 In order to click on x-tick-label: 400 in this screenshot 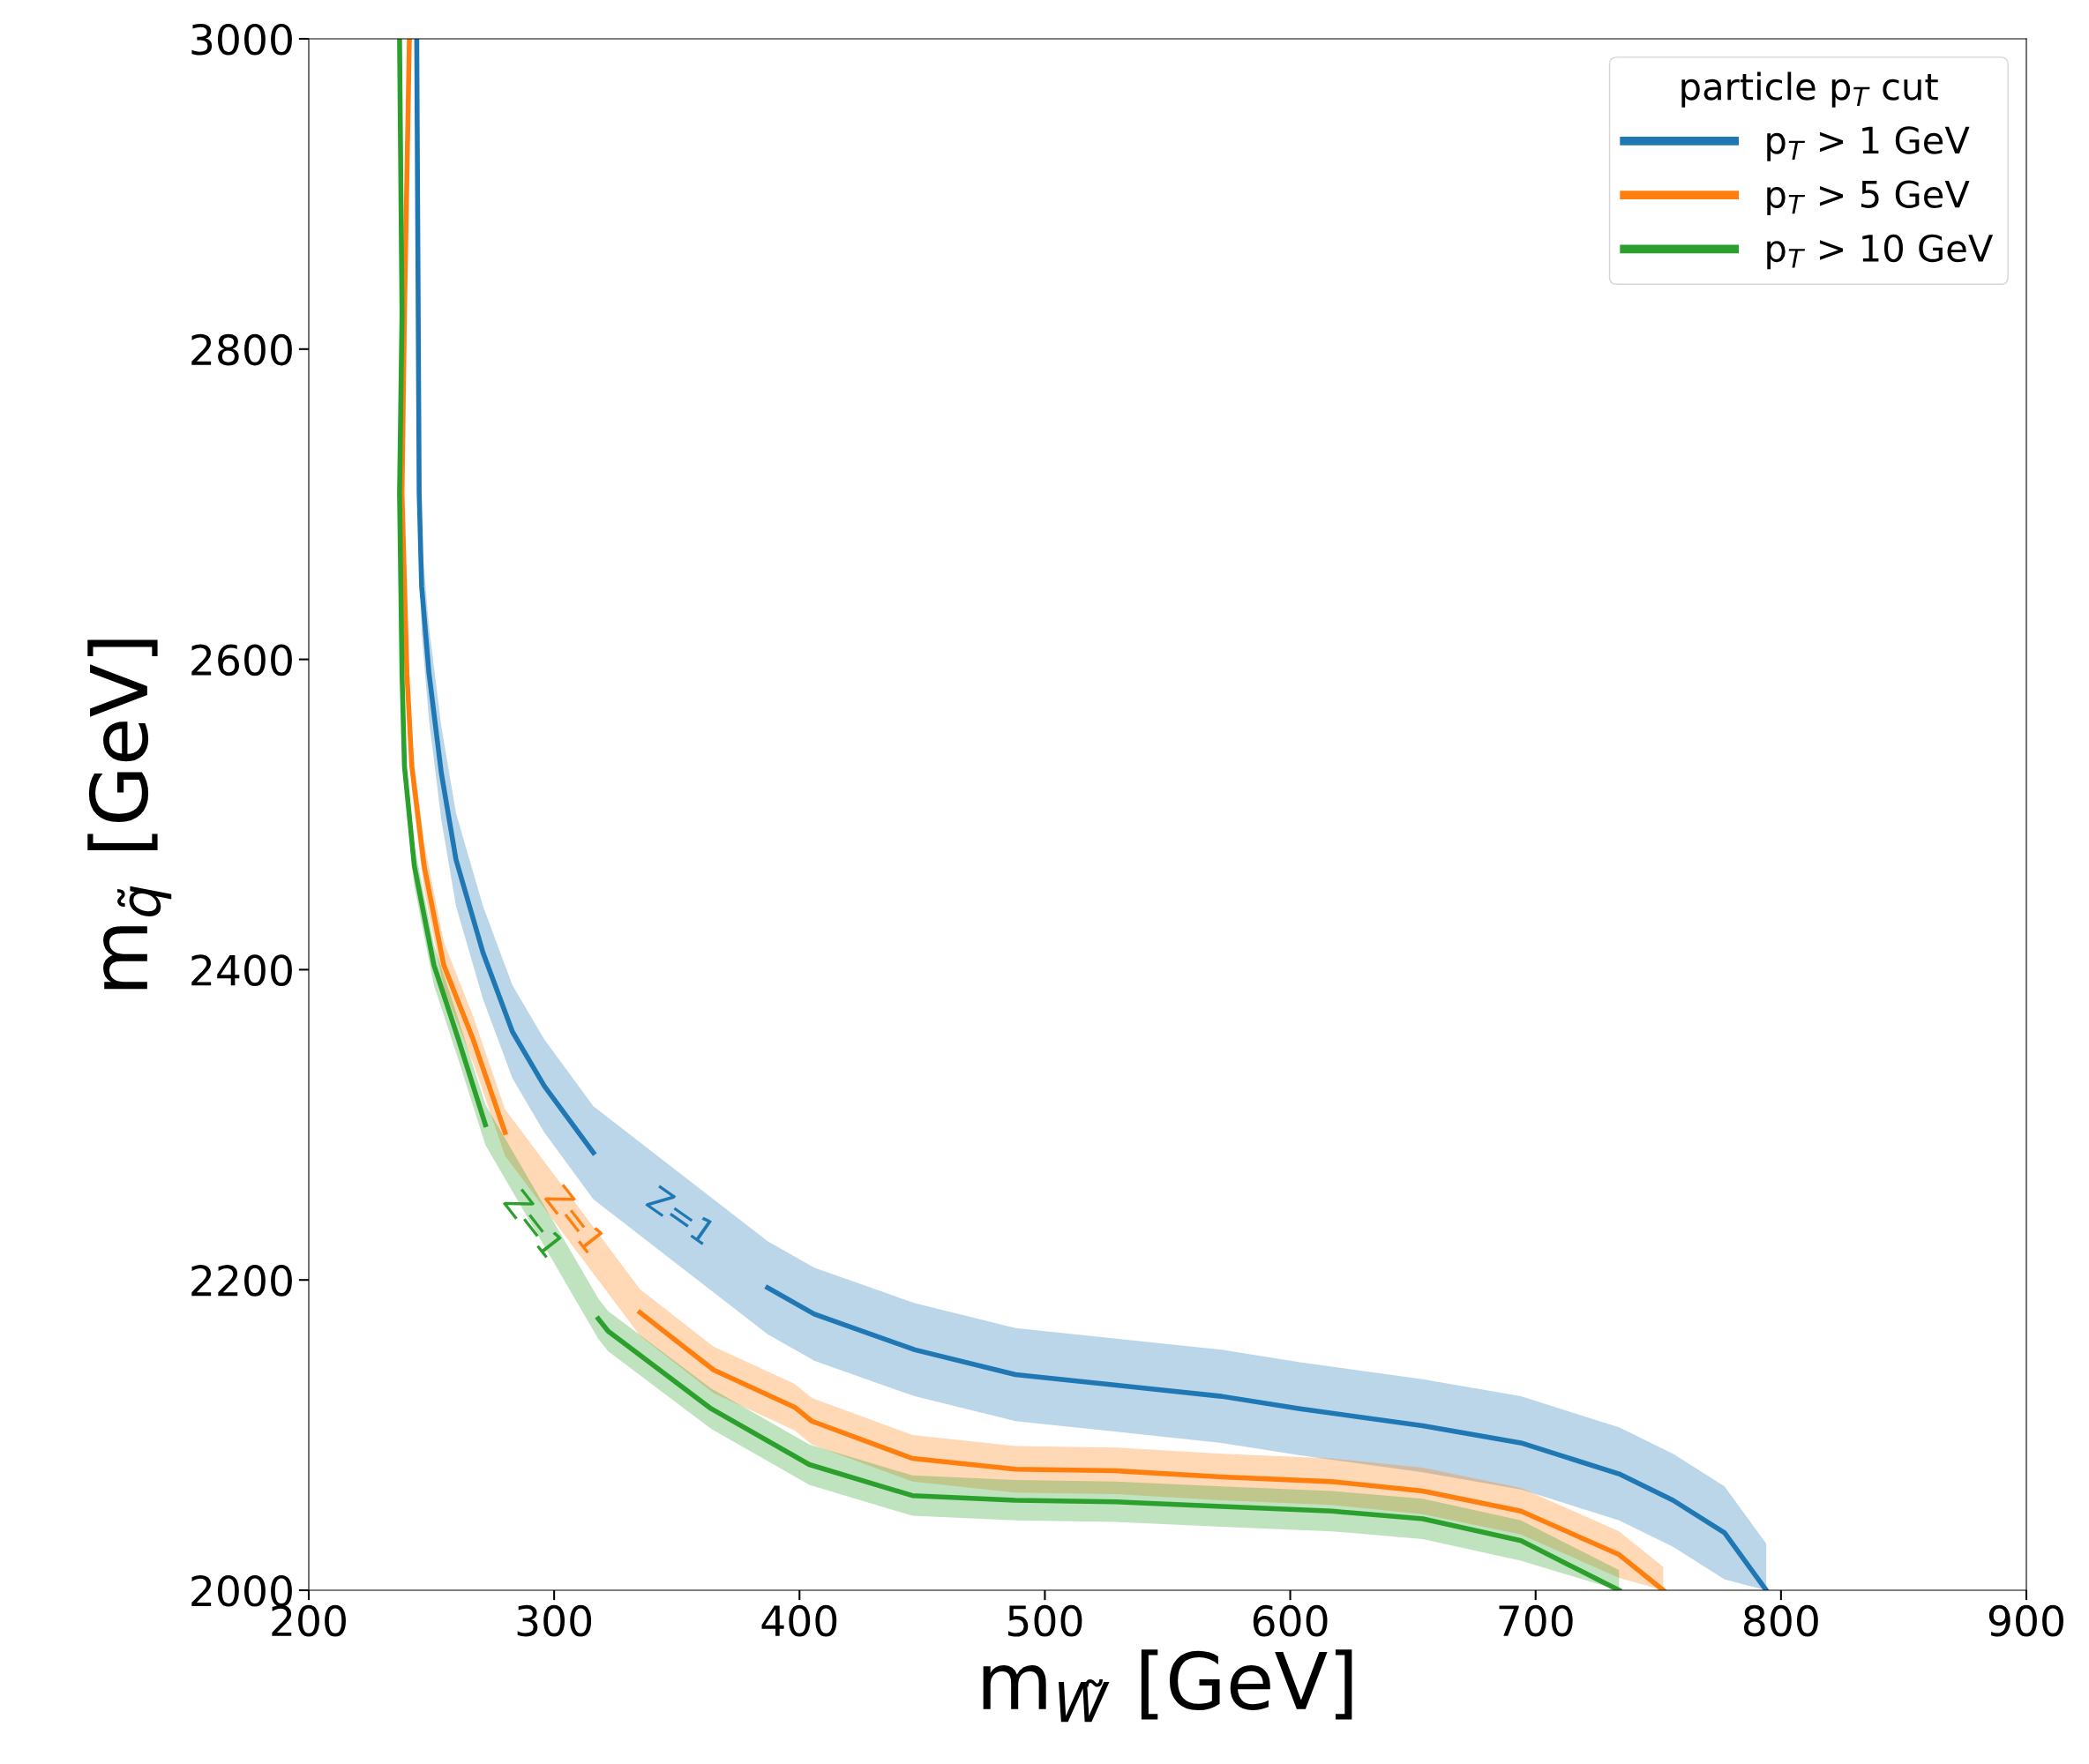, I will do `click(799, 1620)`.